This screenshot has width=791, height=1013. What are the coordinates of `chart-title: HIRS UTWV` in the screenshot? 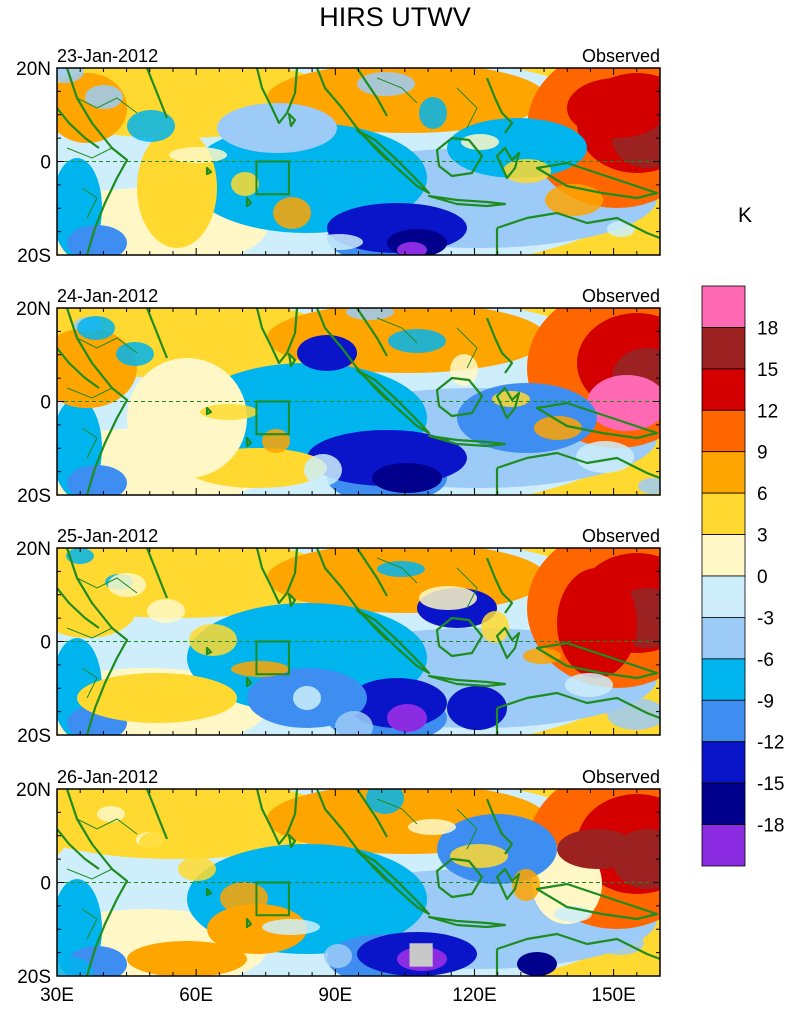 It's located at (395, 17).